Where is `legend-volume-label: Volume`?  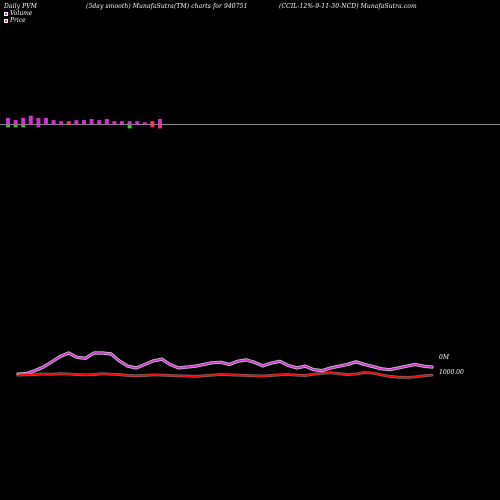 legend-volume-label: Volume is located at coordinates (21, 13).